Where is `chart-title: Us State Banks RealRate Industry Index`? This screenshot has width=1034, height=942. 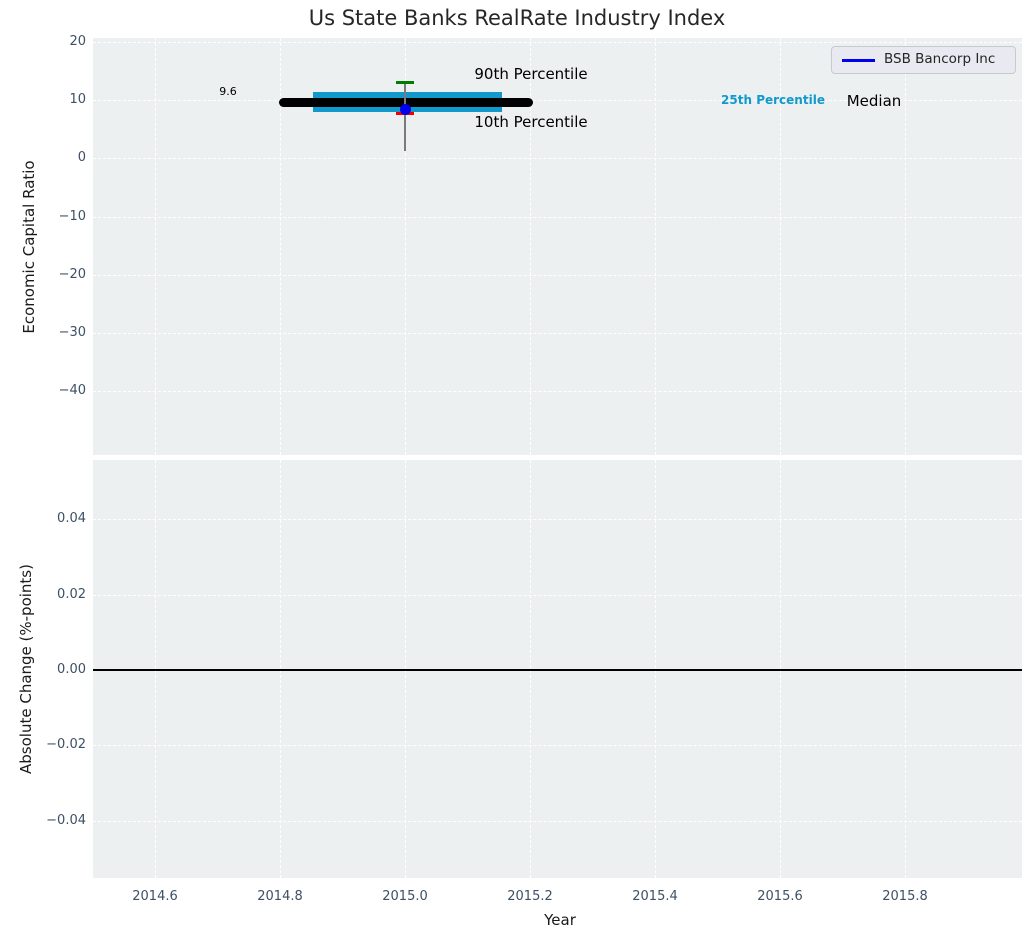
chart-title: Us State Banks RealRate Industry Index is located at coordinates (517, 18).